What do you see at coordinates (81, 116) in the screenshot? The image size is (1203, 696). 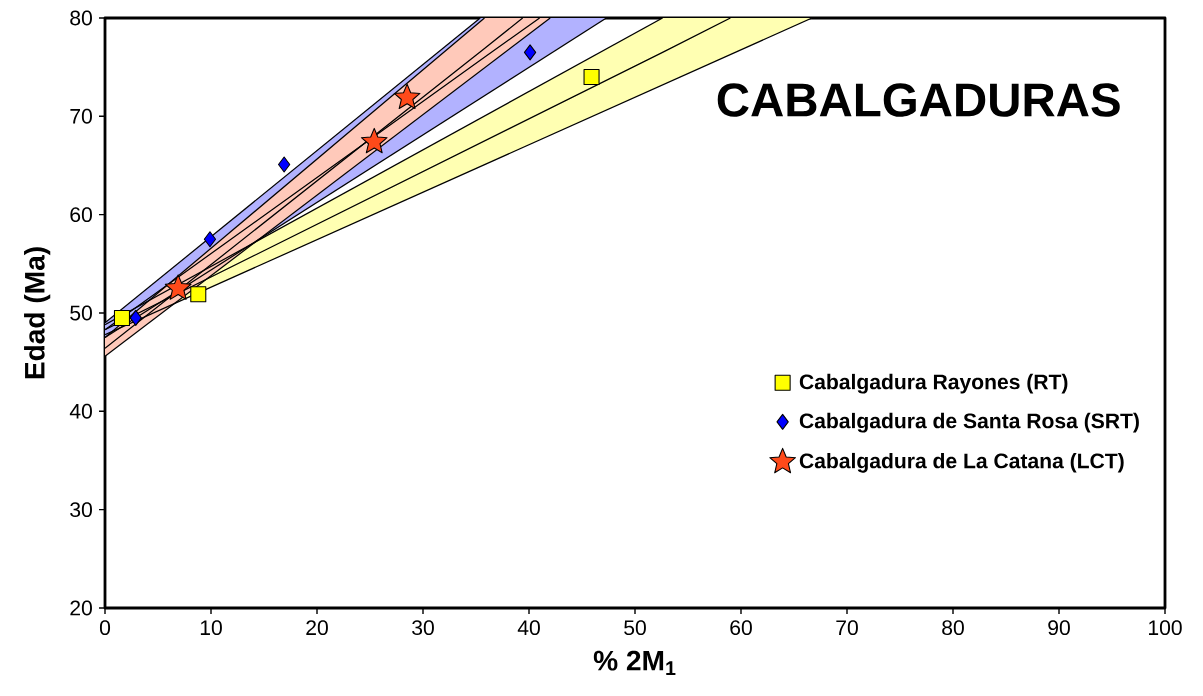 I see `y-tick-label: 70` at bounding box center [81, 116].